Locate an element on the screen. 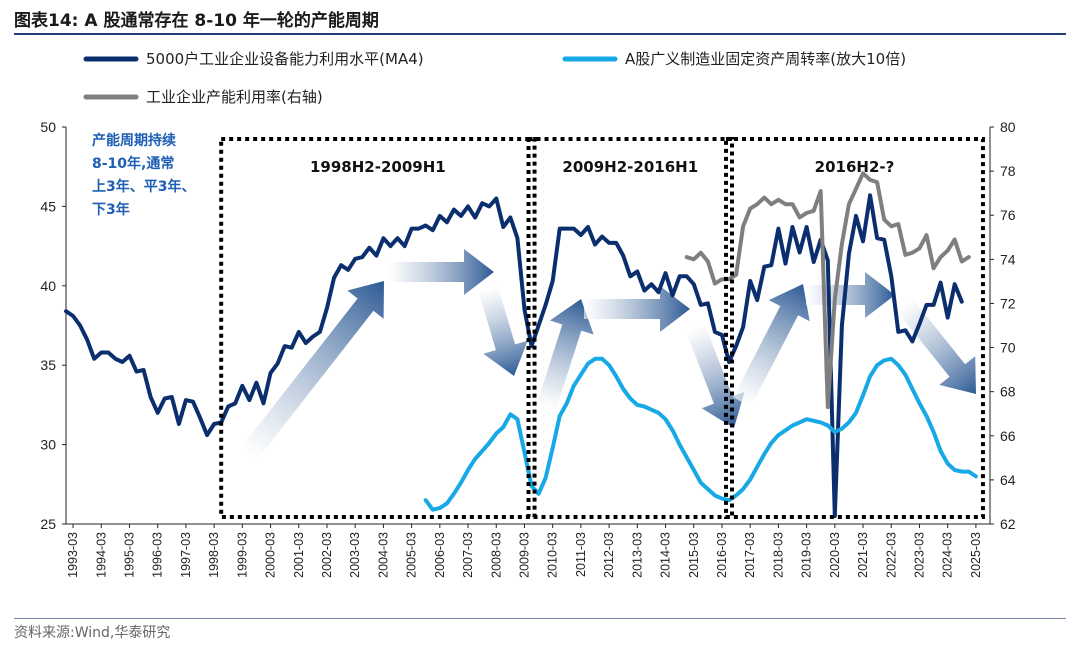 The image size is (1080, 647). x-tick-label: 1995-03 is located at coordinates (129, 555).